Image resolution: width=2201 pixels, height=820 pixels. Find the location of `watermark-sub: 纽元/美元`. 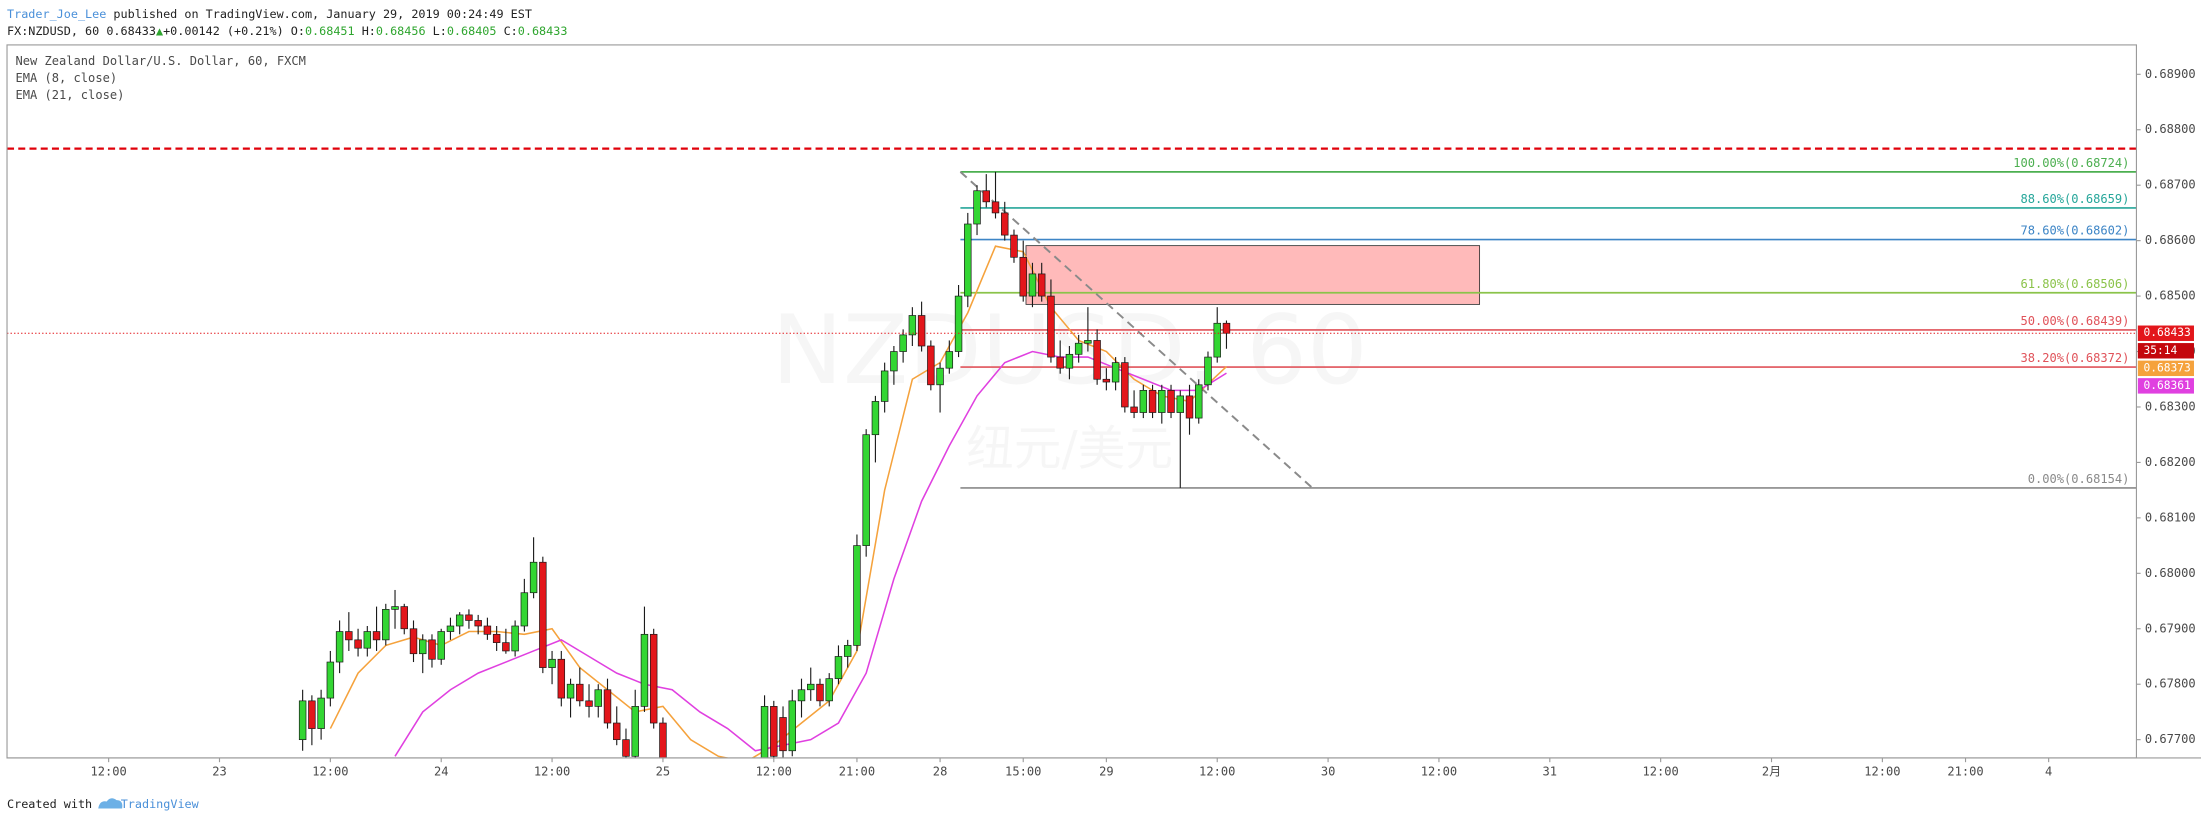

watermark-sub: 纽元/美元 is located at coordinates (1069, 449).